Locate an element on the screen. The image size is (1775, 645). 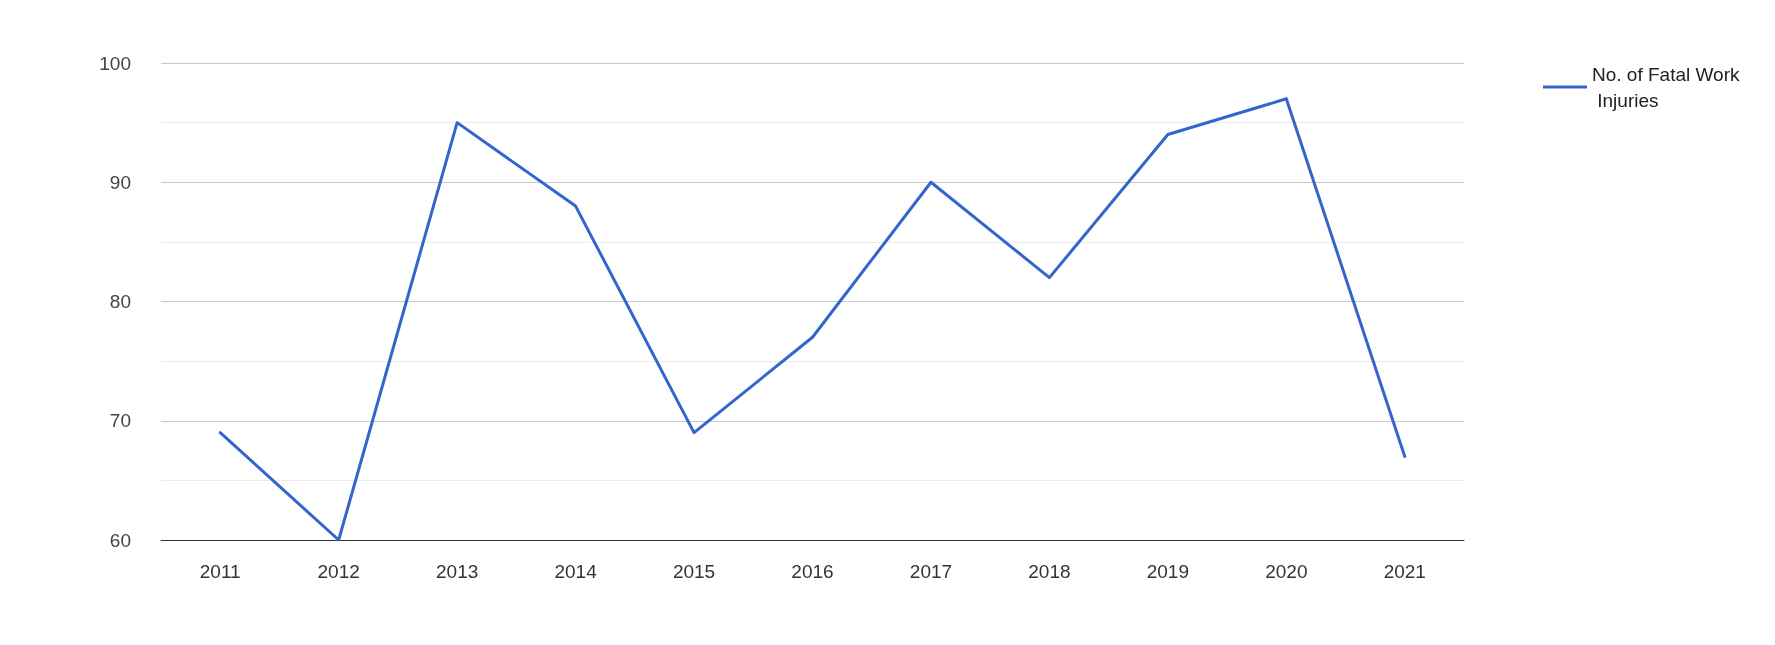
x-tick-label: 2019 is located at coordinates (1167, 571).